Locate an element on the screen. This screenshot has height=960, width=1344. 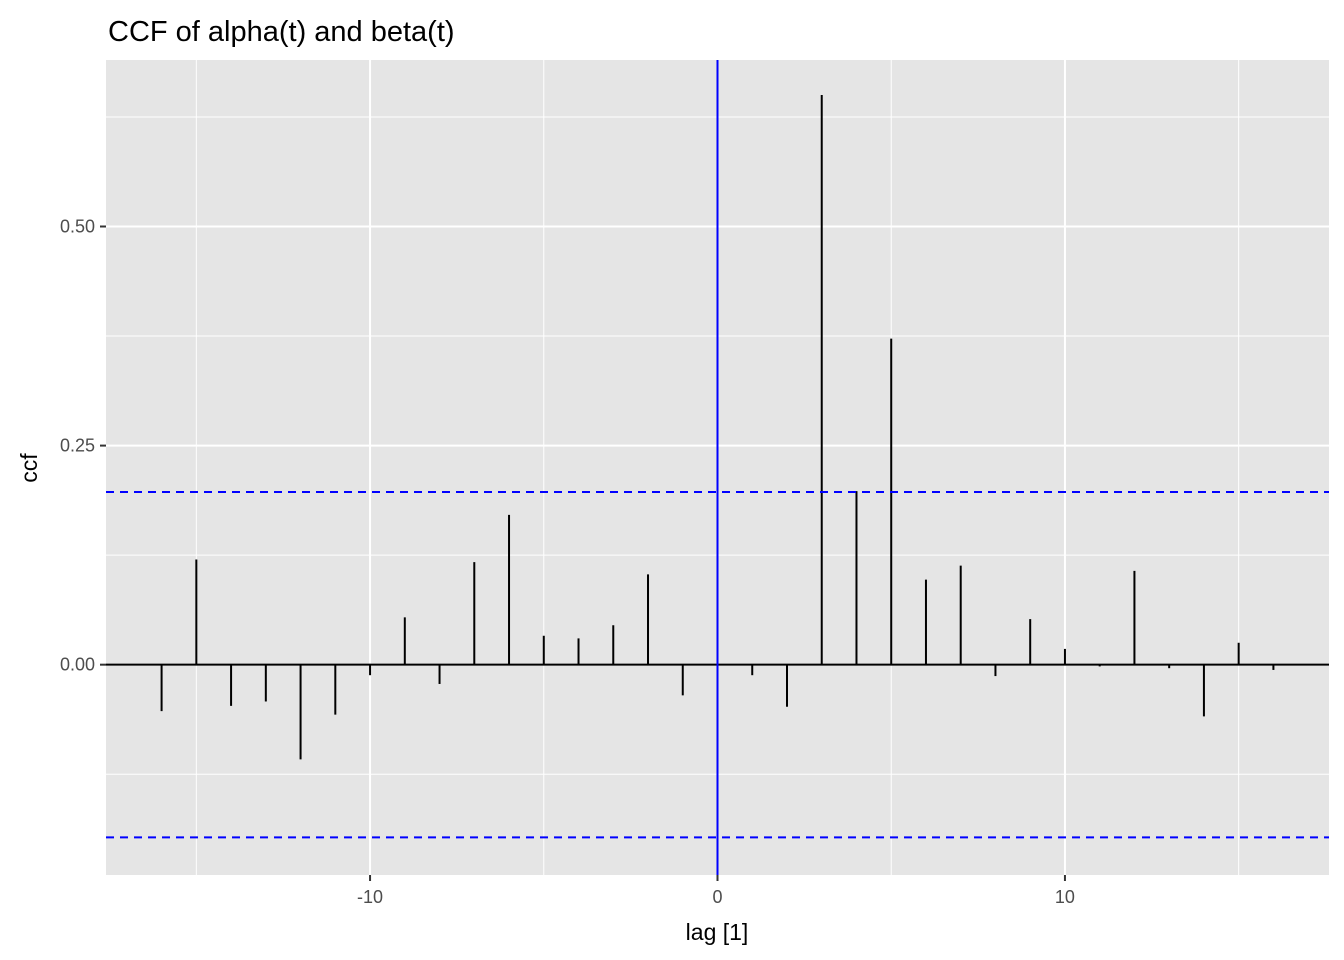
y-tick-label: 0.25 is located at coordinates (77, 446).